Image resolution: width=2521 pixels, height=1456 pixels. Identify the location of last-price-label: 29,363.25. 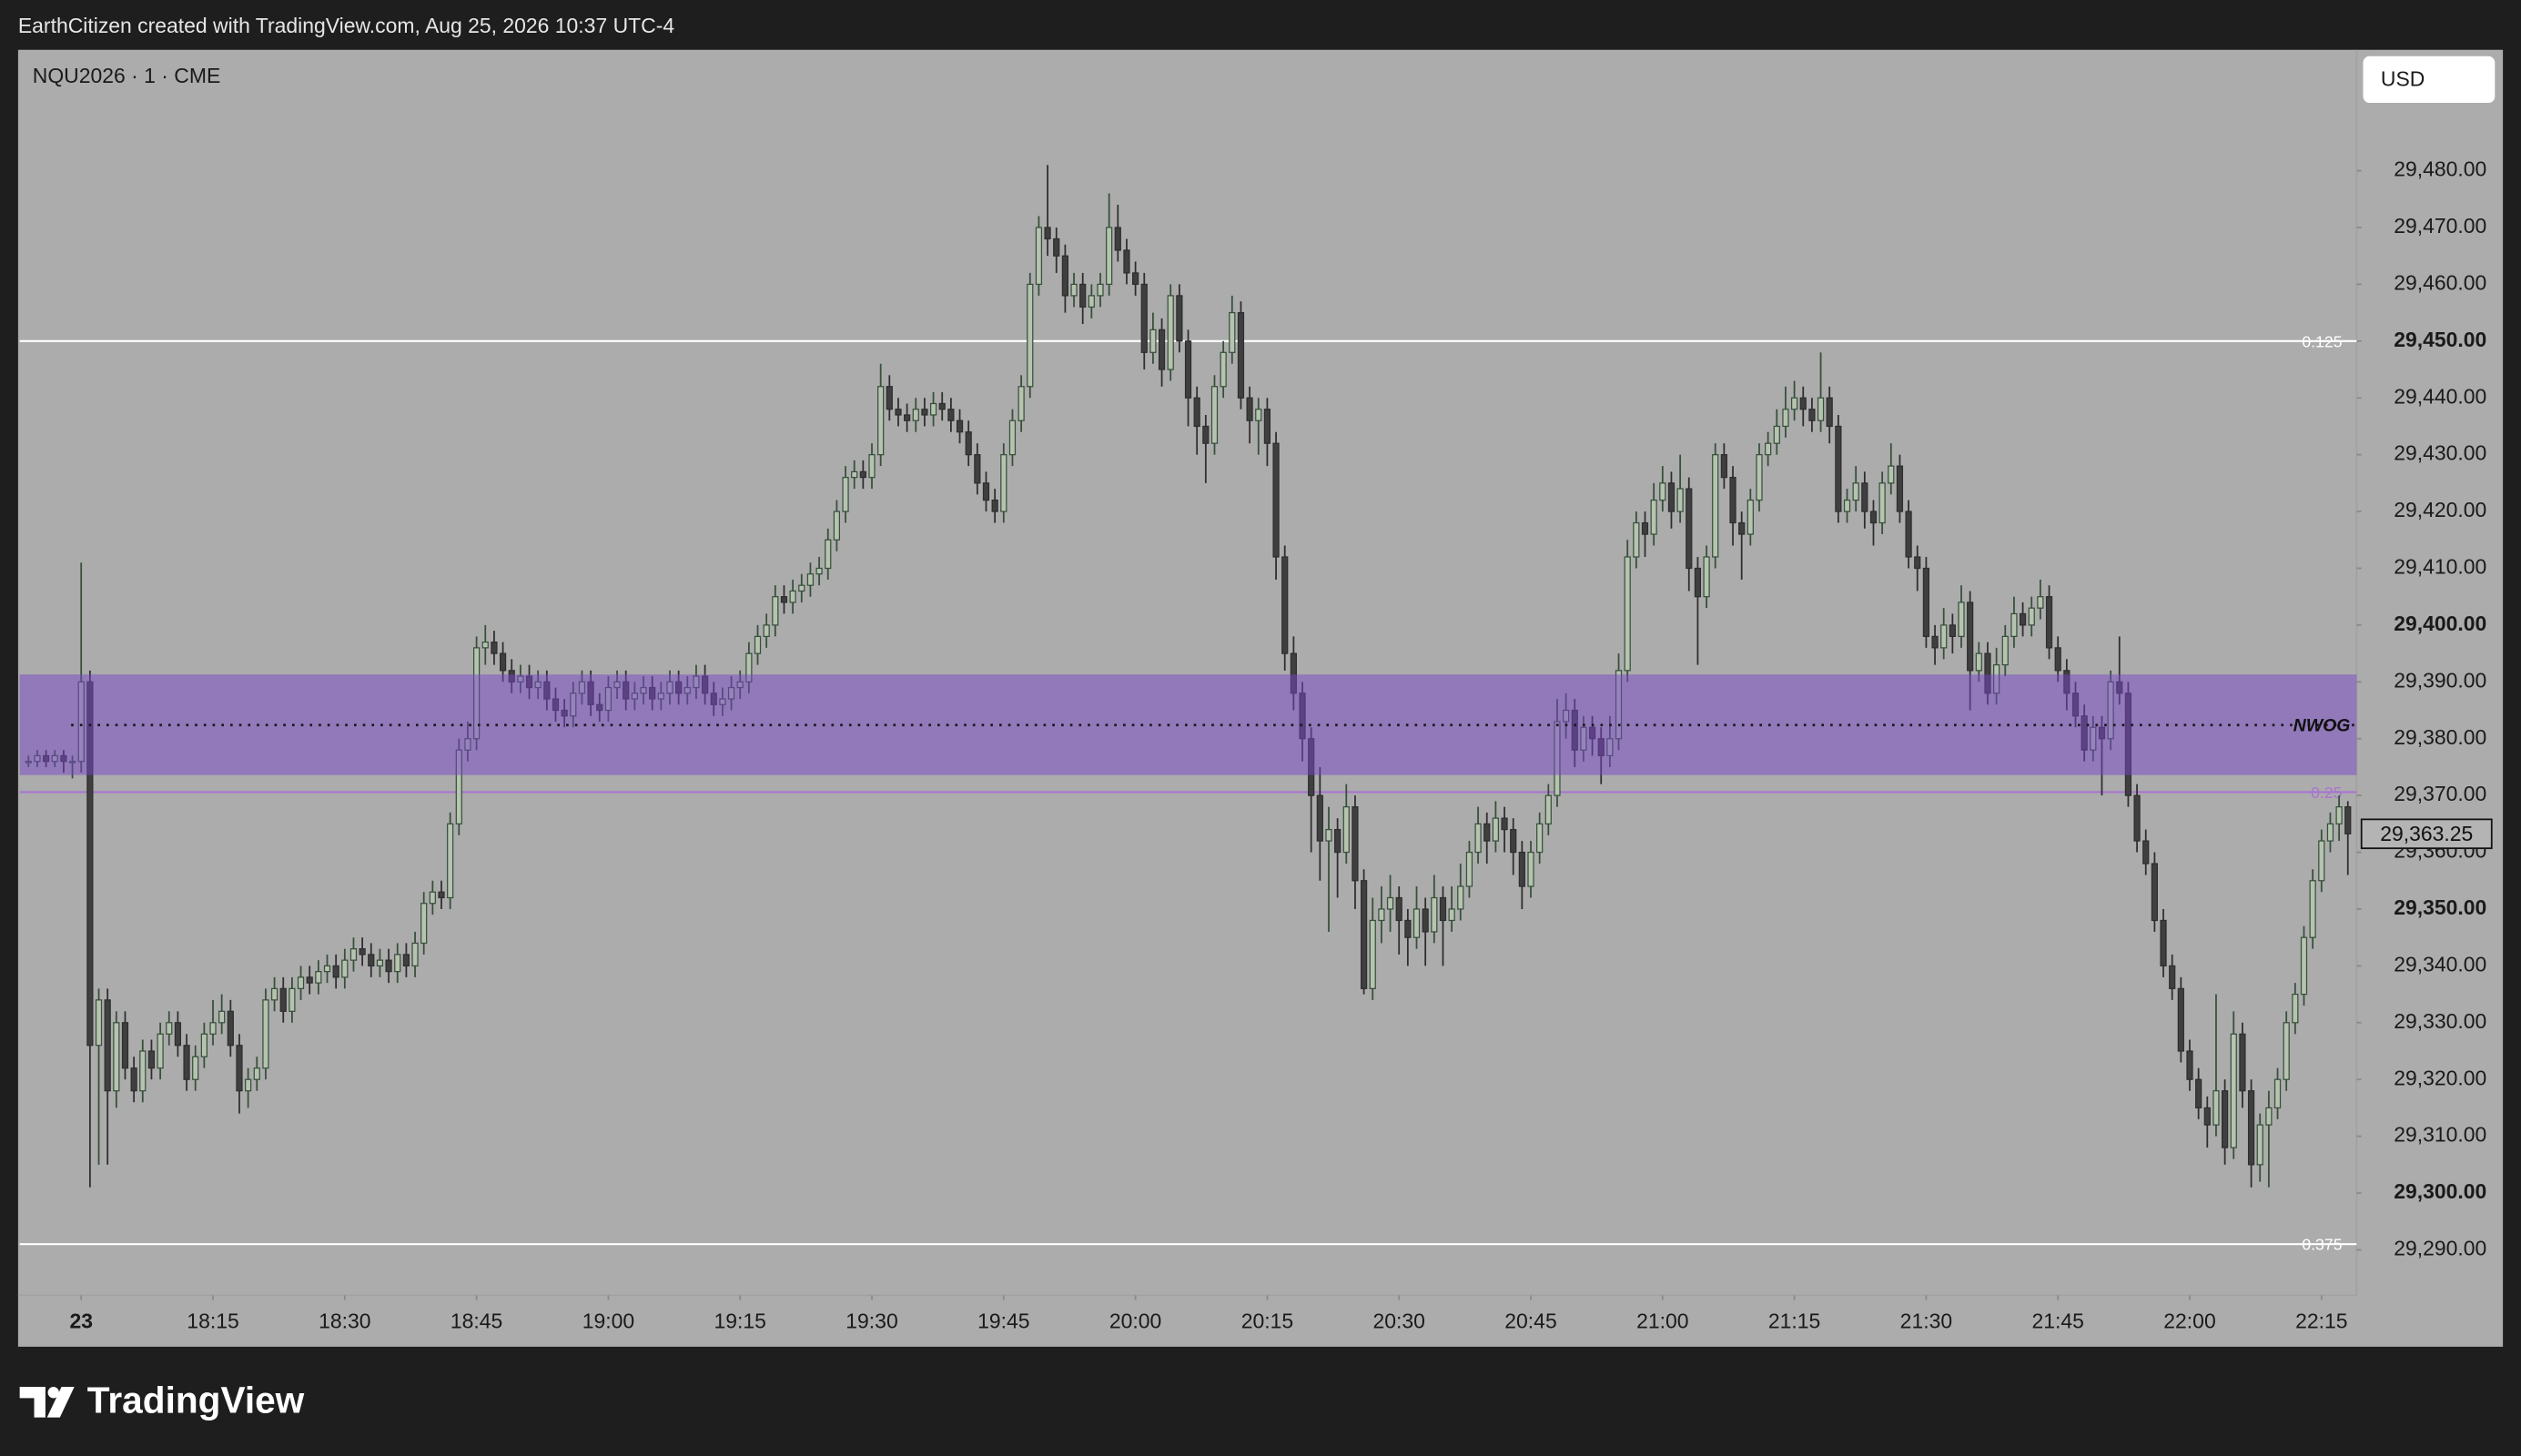
(2427, 834).